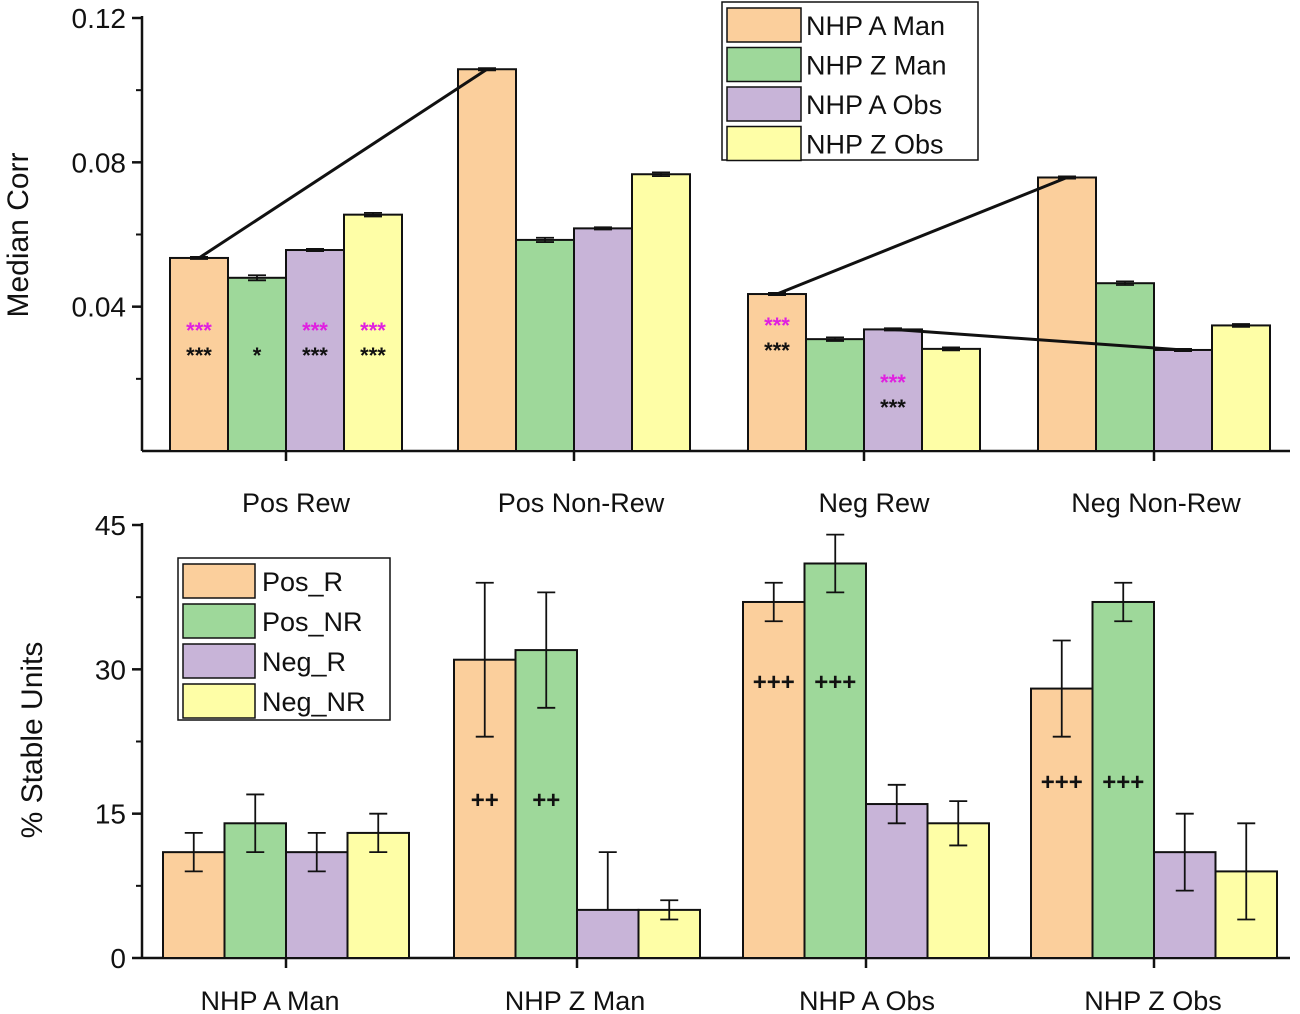  Describe the element at coordinates (110, 814) in the screenshot. I see `y-tick-label: 15` at that location.